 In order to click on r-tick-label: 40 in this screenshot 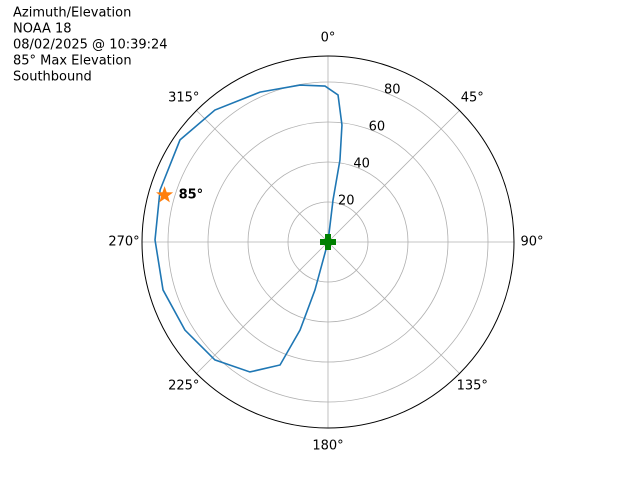, I will do `click(361, 164)`.